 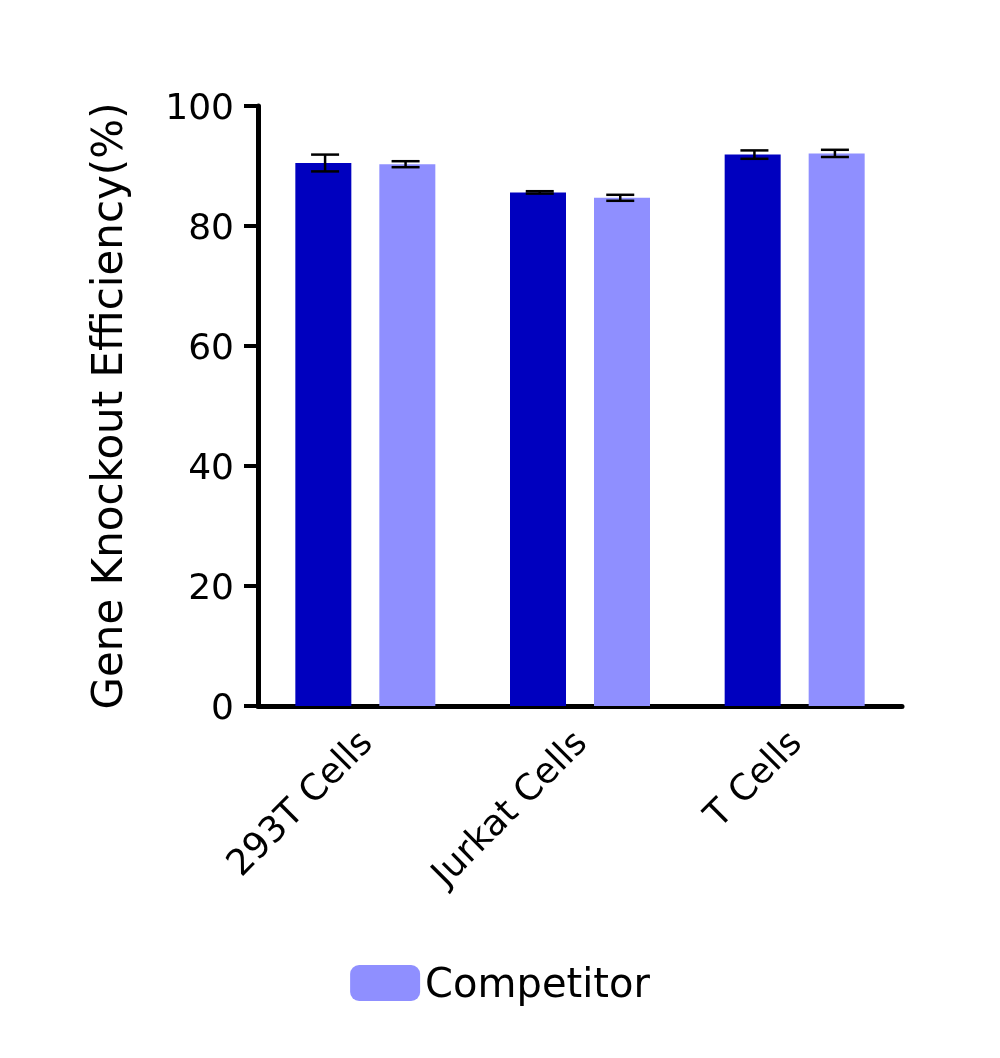 I want to click on y-tick-label: 80, so click(x=211, y=226).